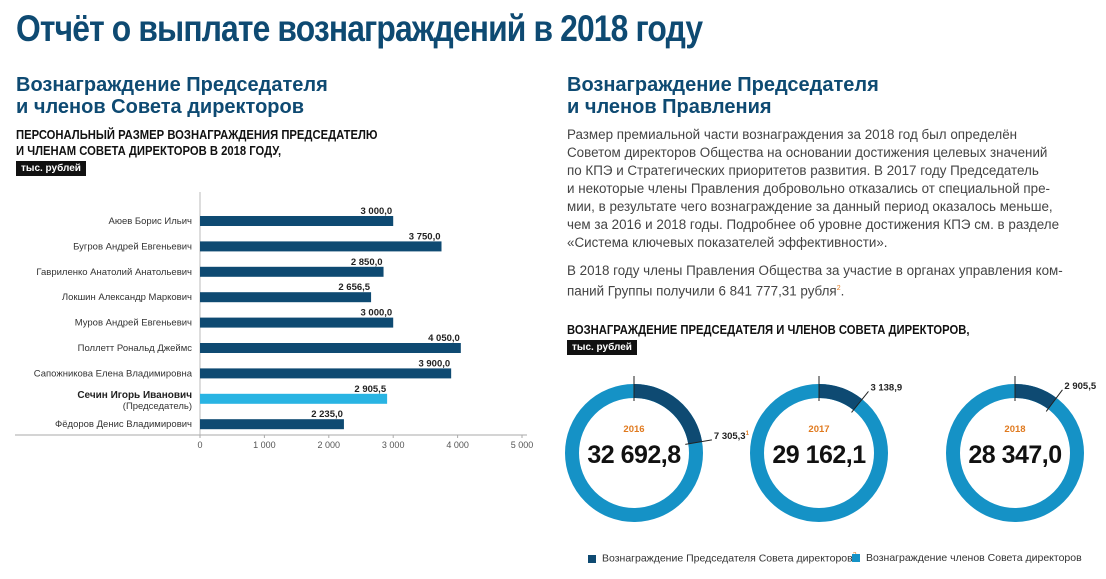 The image size is (1106, 579). Describe the element at coordinates (157, 406) in the screenshot. I see `bar-category-sublabel: (Председатель)` at that location.